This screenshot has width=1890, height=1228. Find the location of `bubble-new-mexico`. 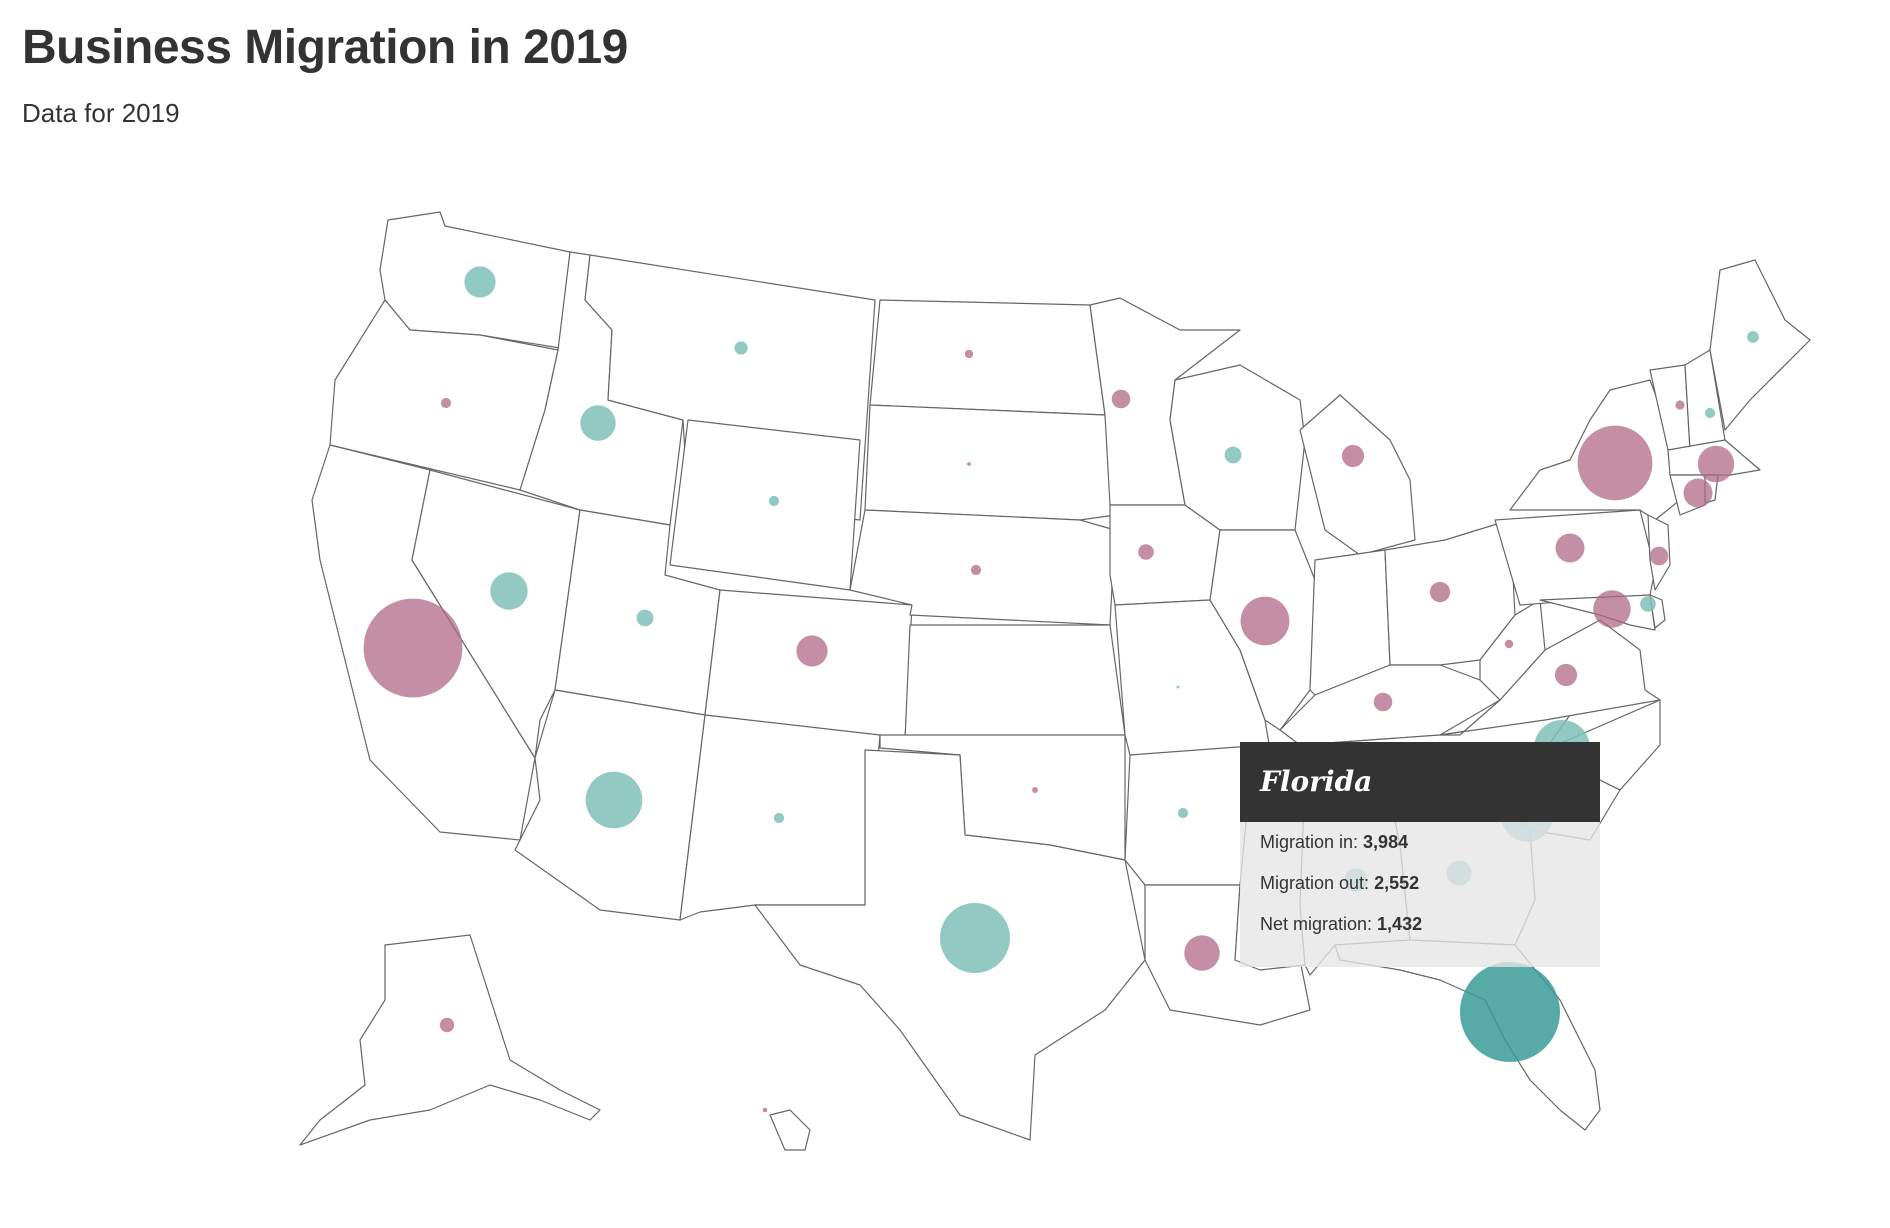

bubble-new-mexico is located at coordinates (779, 818).